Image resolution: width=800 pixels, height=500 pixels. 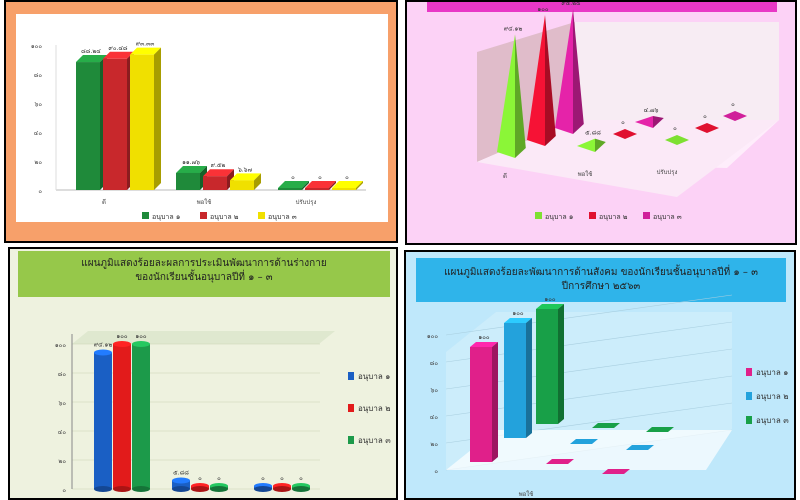 I want to click on y-tick-label: ๖๐, so click(x=39, y=104).